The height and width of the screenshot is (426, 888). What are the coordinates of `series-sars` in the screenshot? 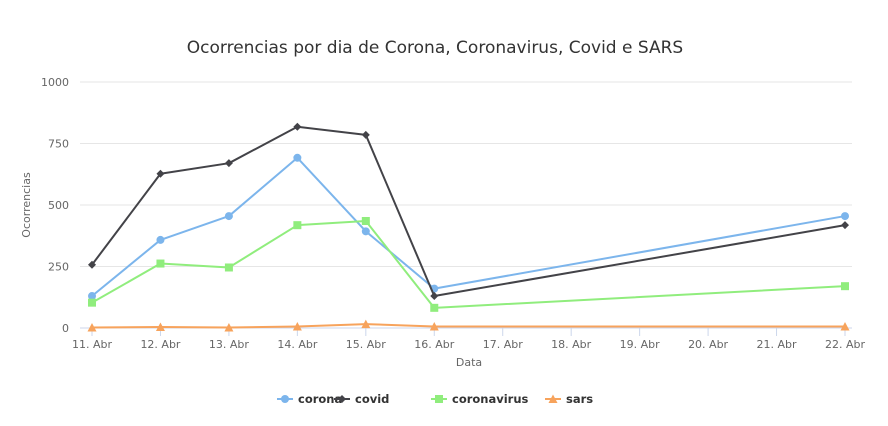 It's located at (468, 325).